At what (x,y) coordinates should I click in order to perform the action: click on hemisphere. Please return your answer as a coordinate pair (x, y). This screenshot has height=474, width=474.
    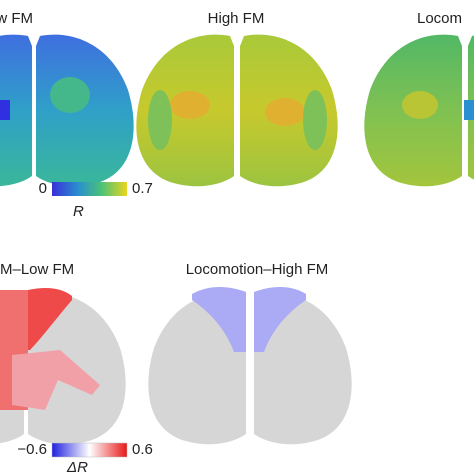
    Looking at the image, I should click on (85, 110).